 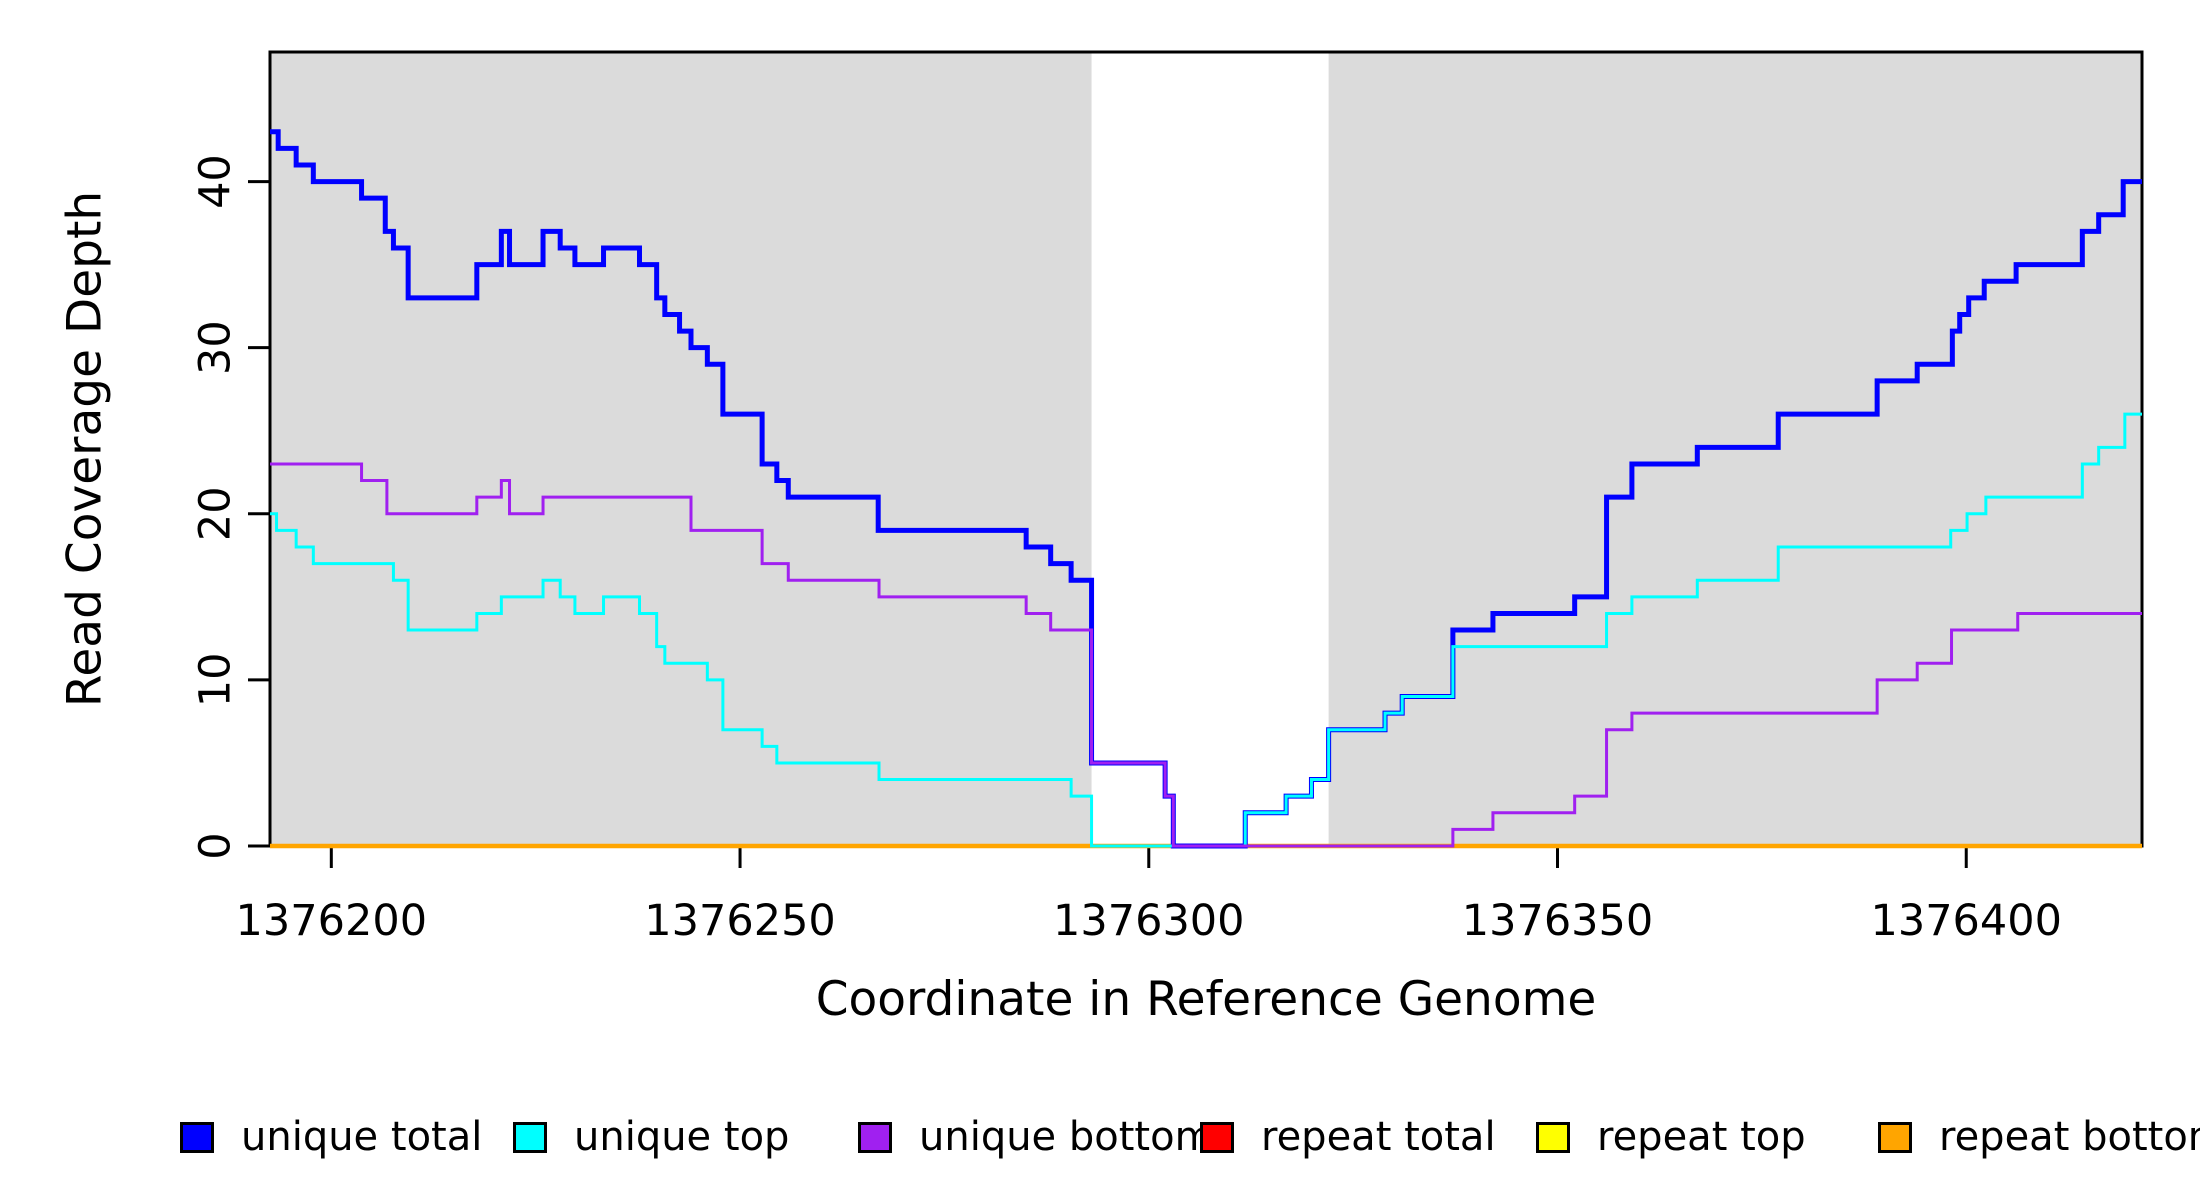 What do you see at coordinates (197, 1137) in the screenshot?
I see `legend-swatch-unique-total` at bounding box center [197, 1137].